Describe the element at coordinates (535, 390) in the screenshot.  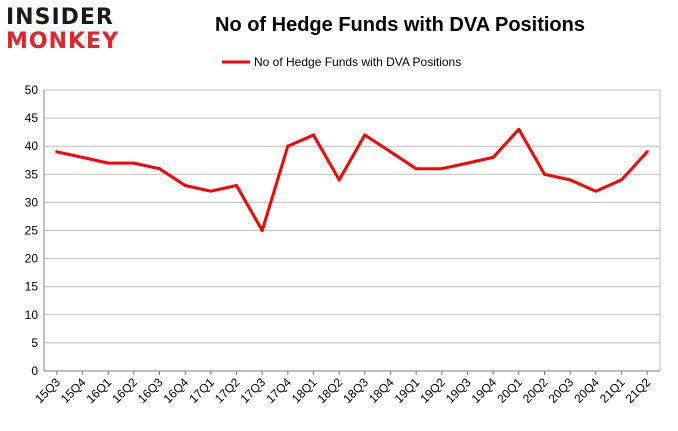
I see `x-tick-label: 20Q2` at that location.